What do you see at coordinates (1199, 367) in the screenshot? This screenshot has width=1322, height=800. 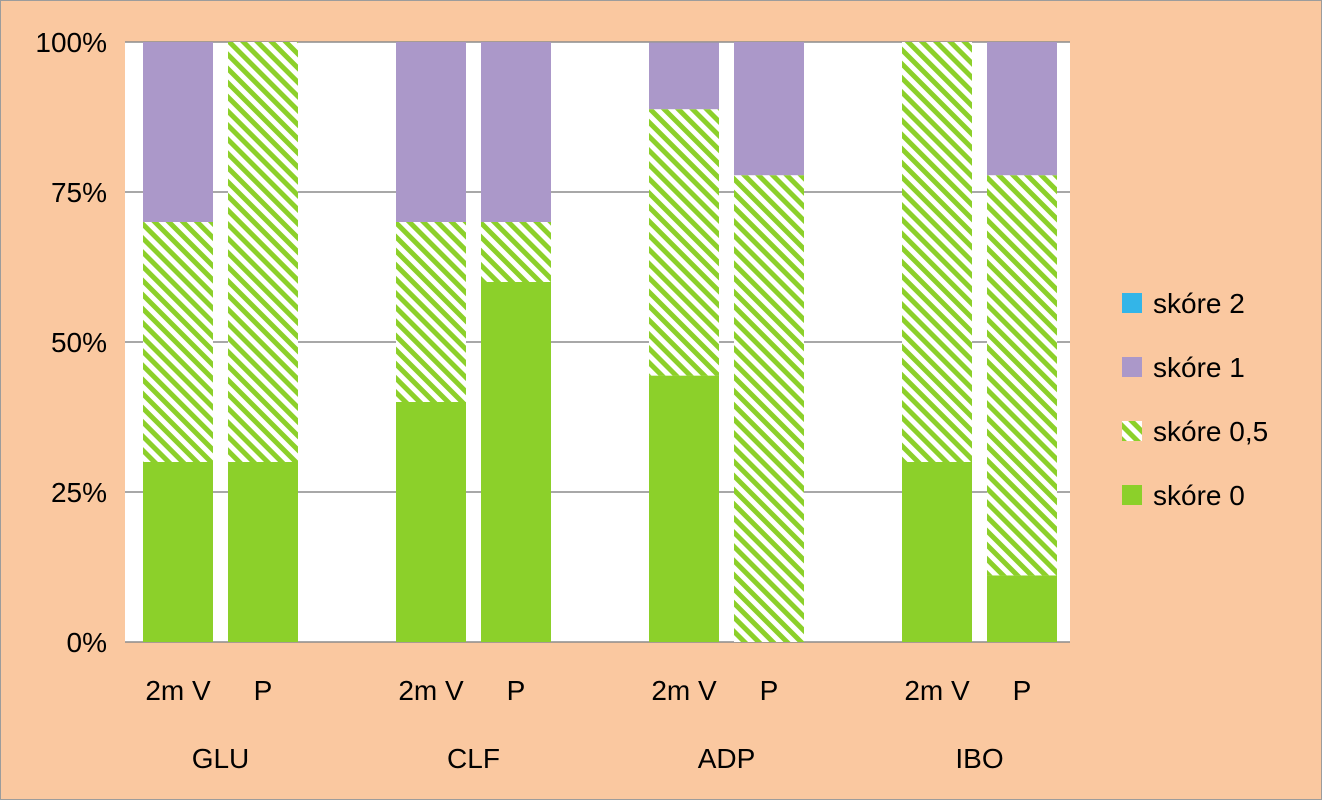 I see `legend-label: skóre 1` at bounding box center [1199, 367].